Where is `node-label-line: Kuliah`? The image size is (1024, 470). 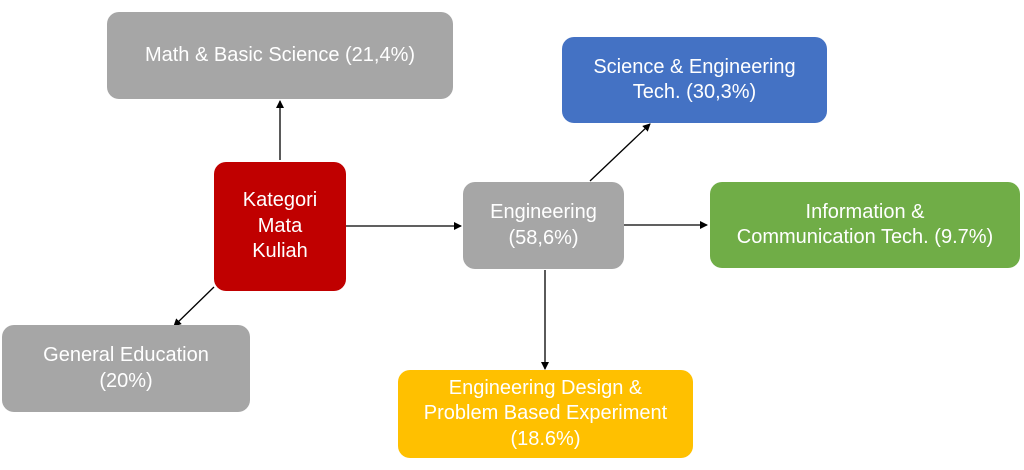 node-label-line: Kuliah is located at coordinates (280, 251).